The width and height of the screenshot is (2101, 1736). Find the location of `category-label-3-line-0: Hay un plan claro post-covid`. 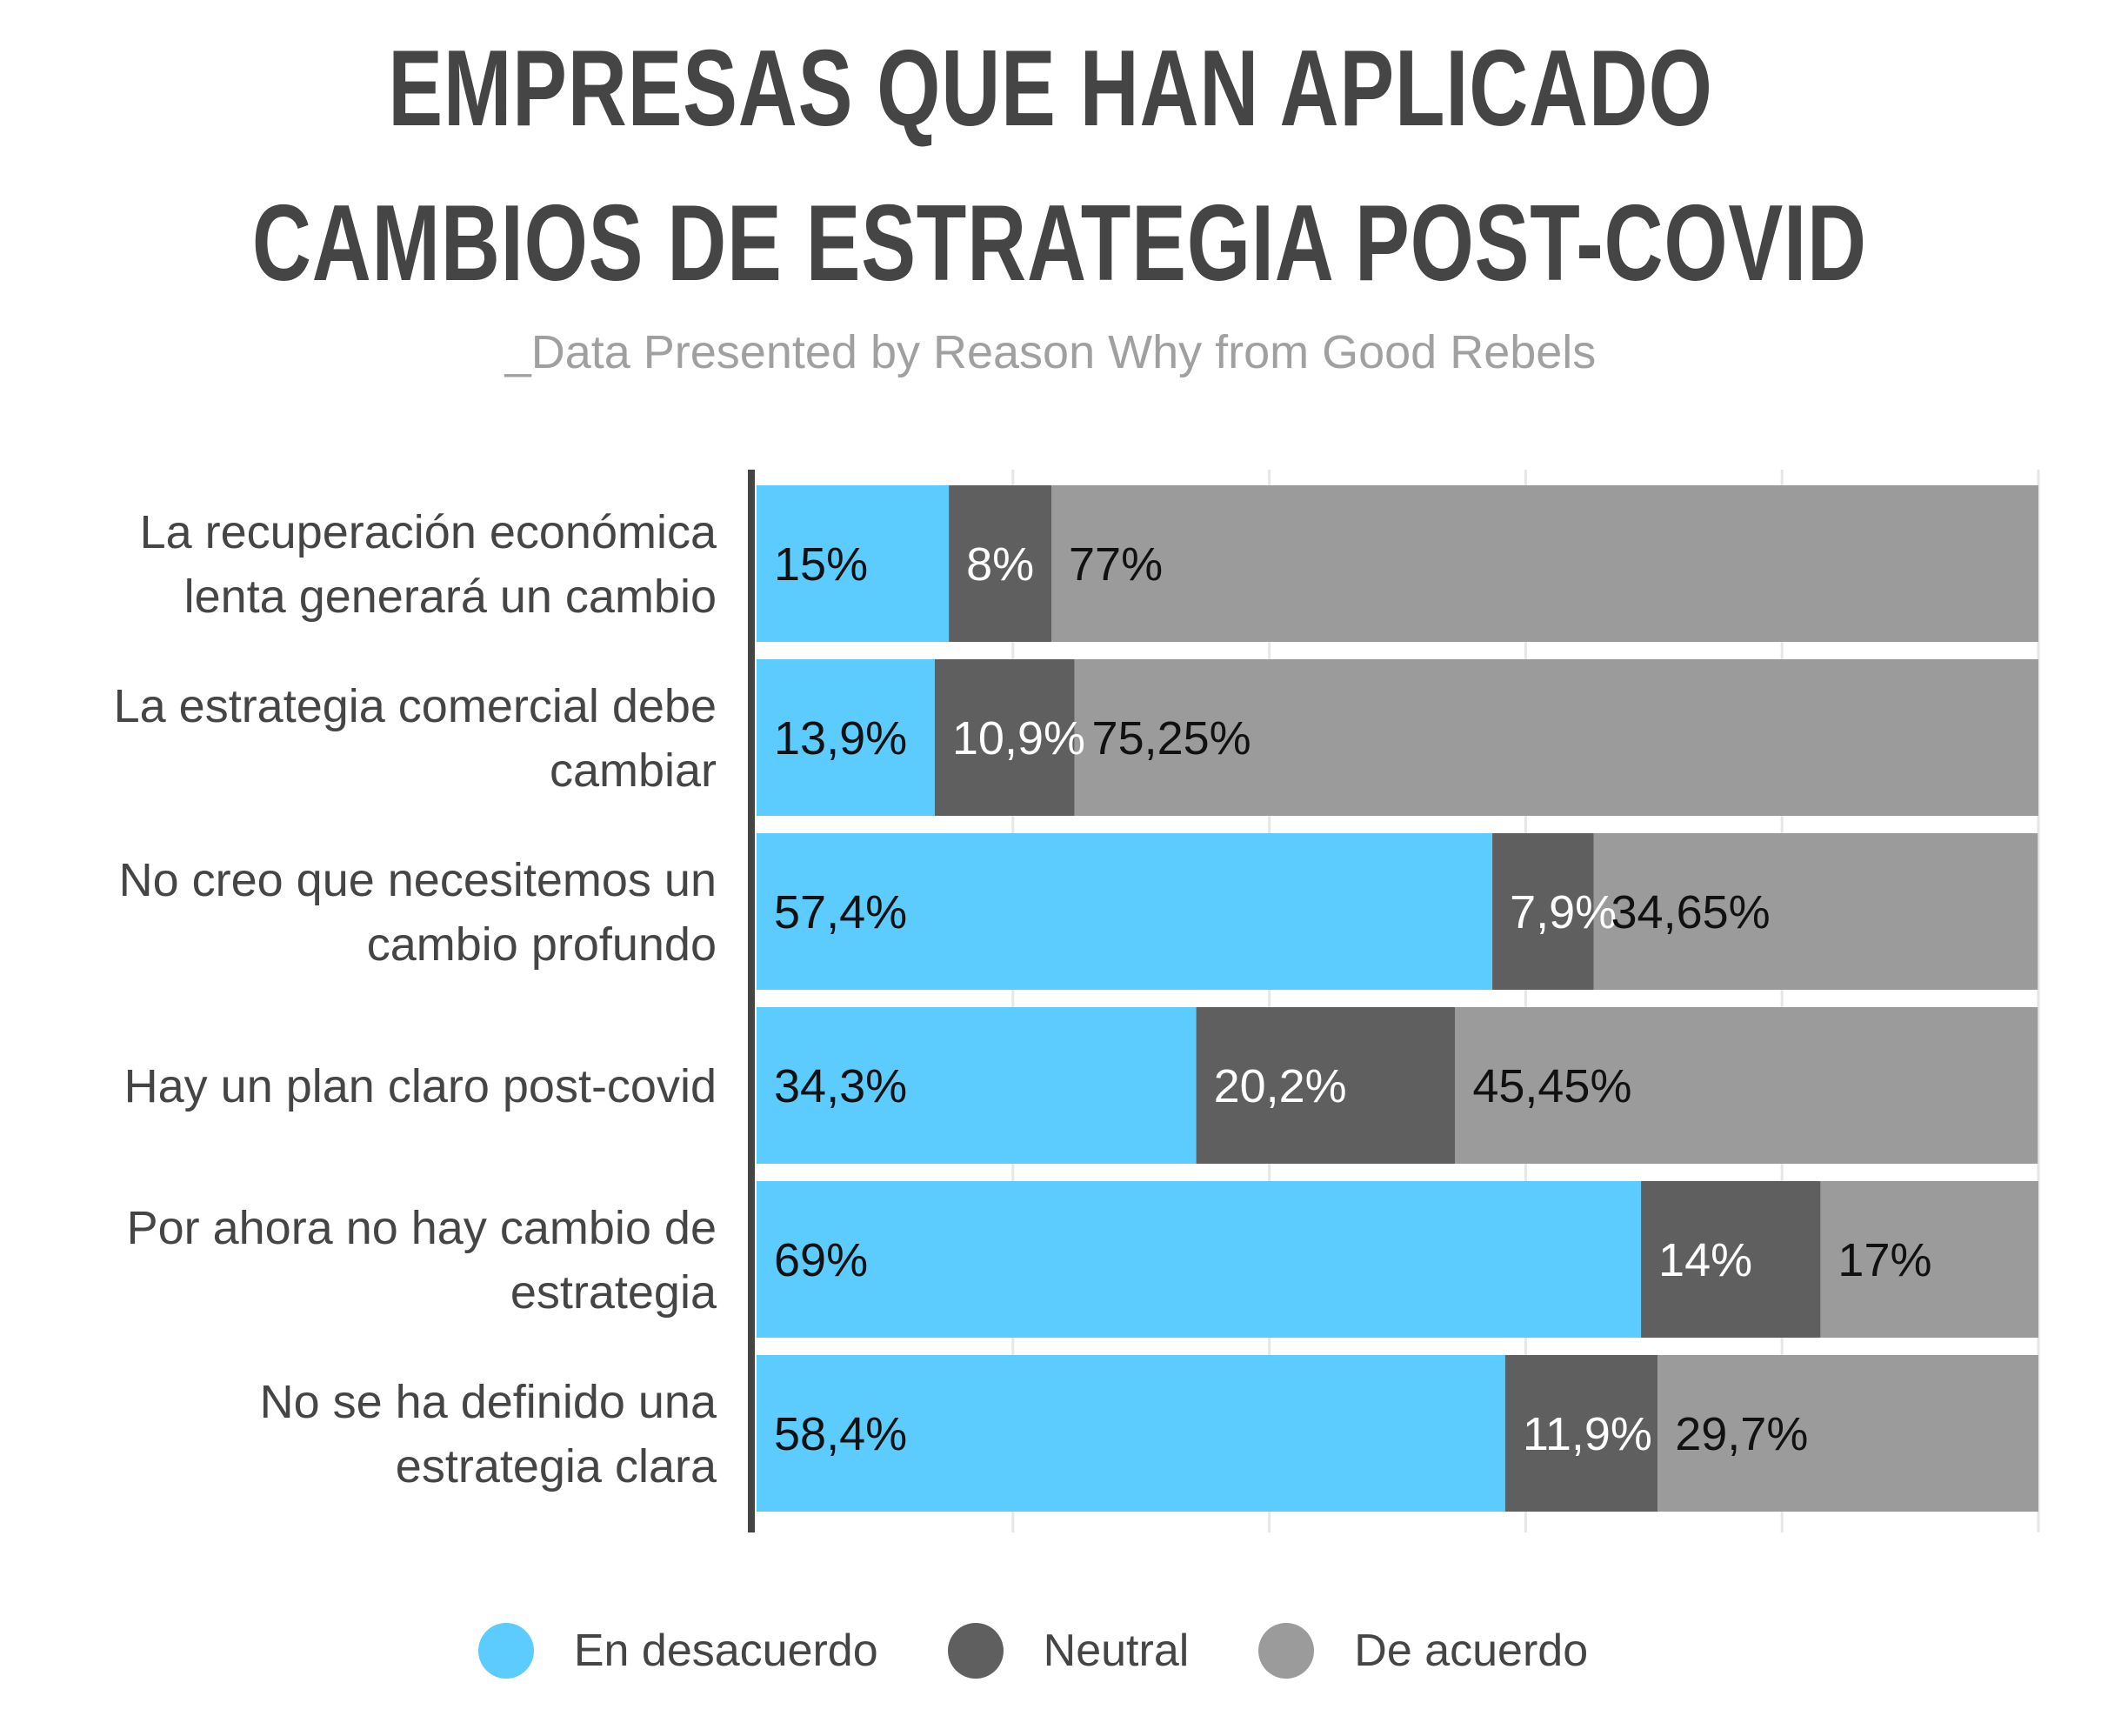

category-label-3-line-0: Hay un plan claro post-covid is located at coordinates (420, 1086).